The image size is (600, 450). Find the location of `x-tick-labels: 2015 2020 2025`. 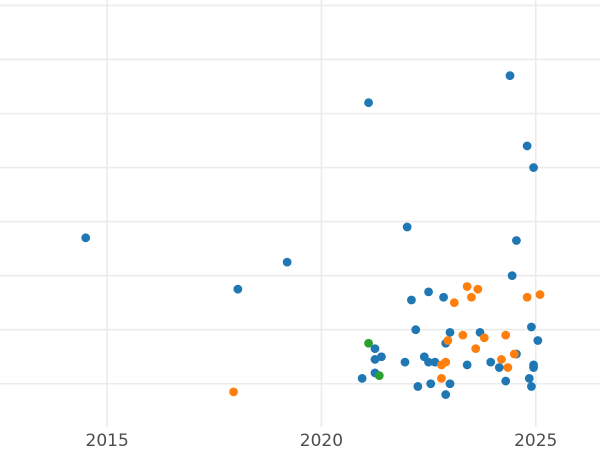

x-tick-labels: 2015 2020 2025 is located at coordinates (322, 440).